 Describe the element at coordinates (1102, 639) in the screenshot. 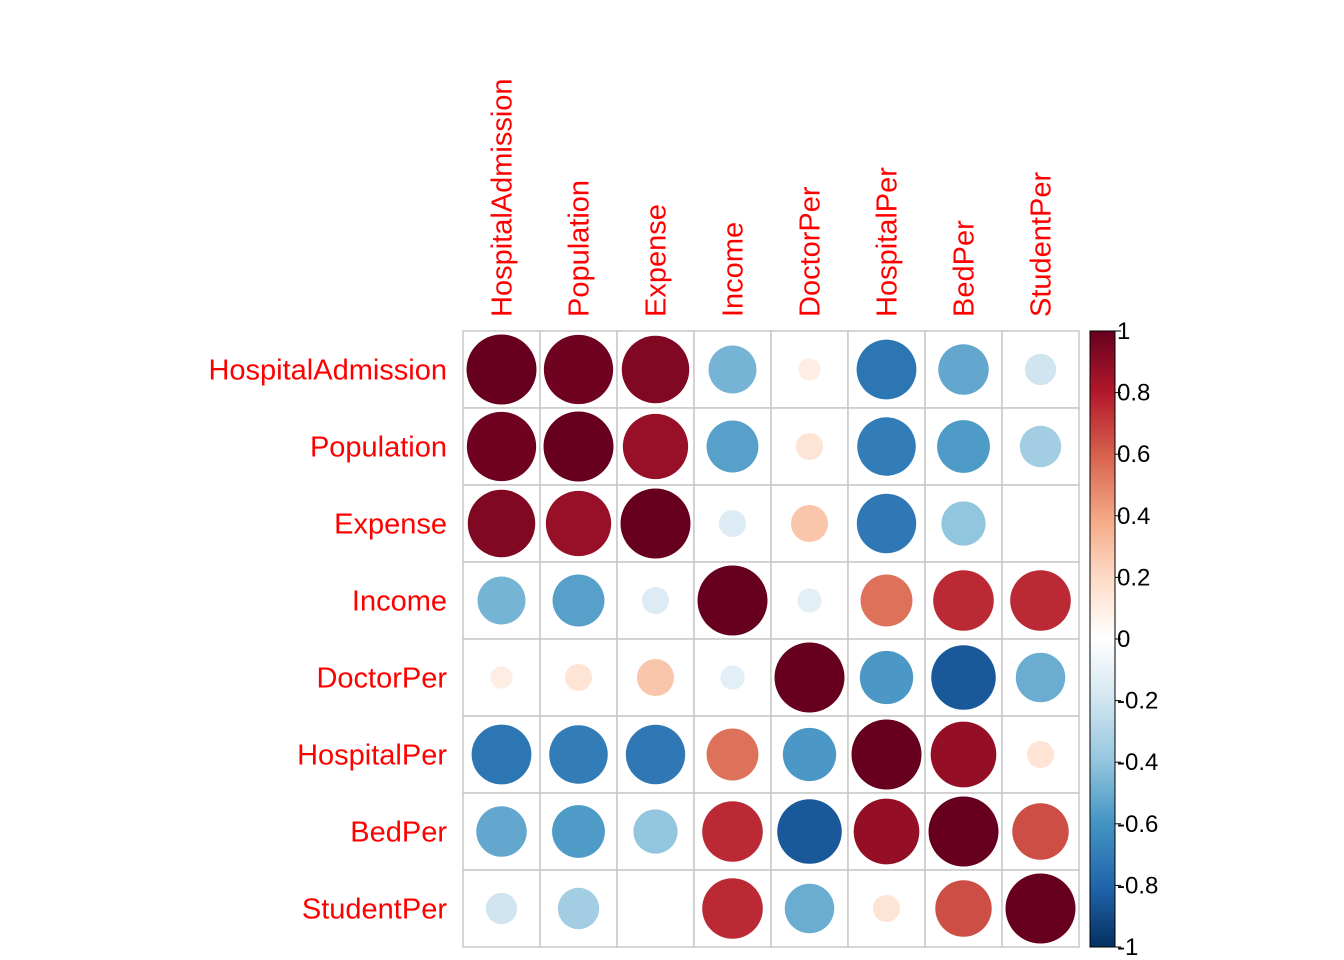

I see `colorbar-gradient` at that location.